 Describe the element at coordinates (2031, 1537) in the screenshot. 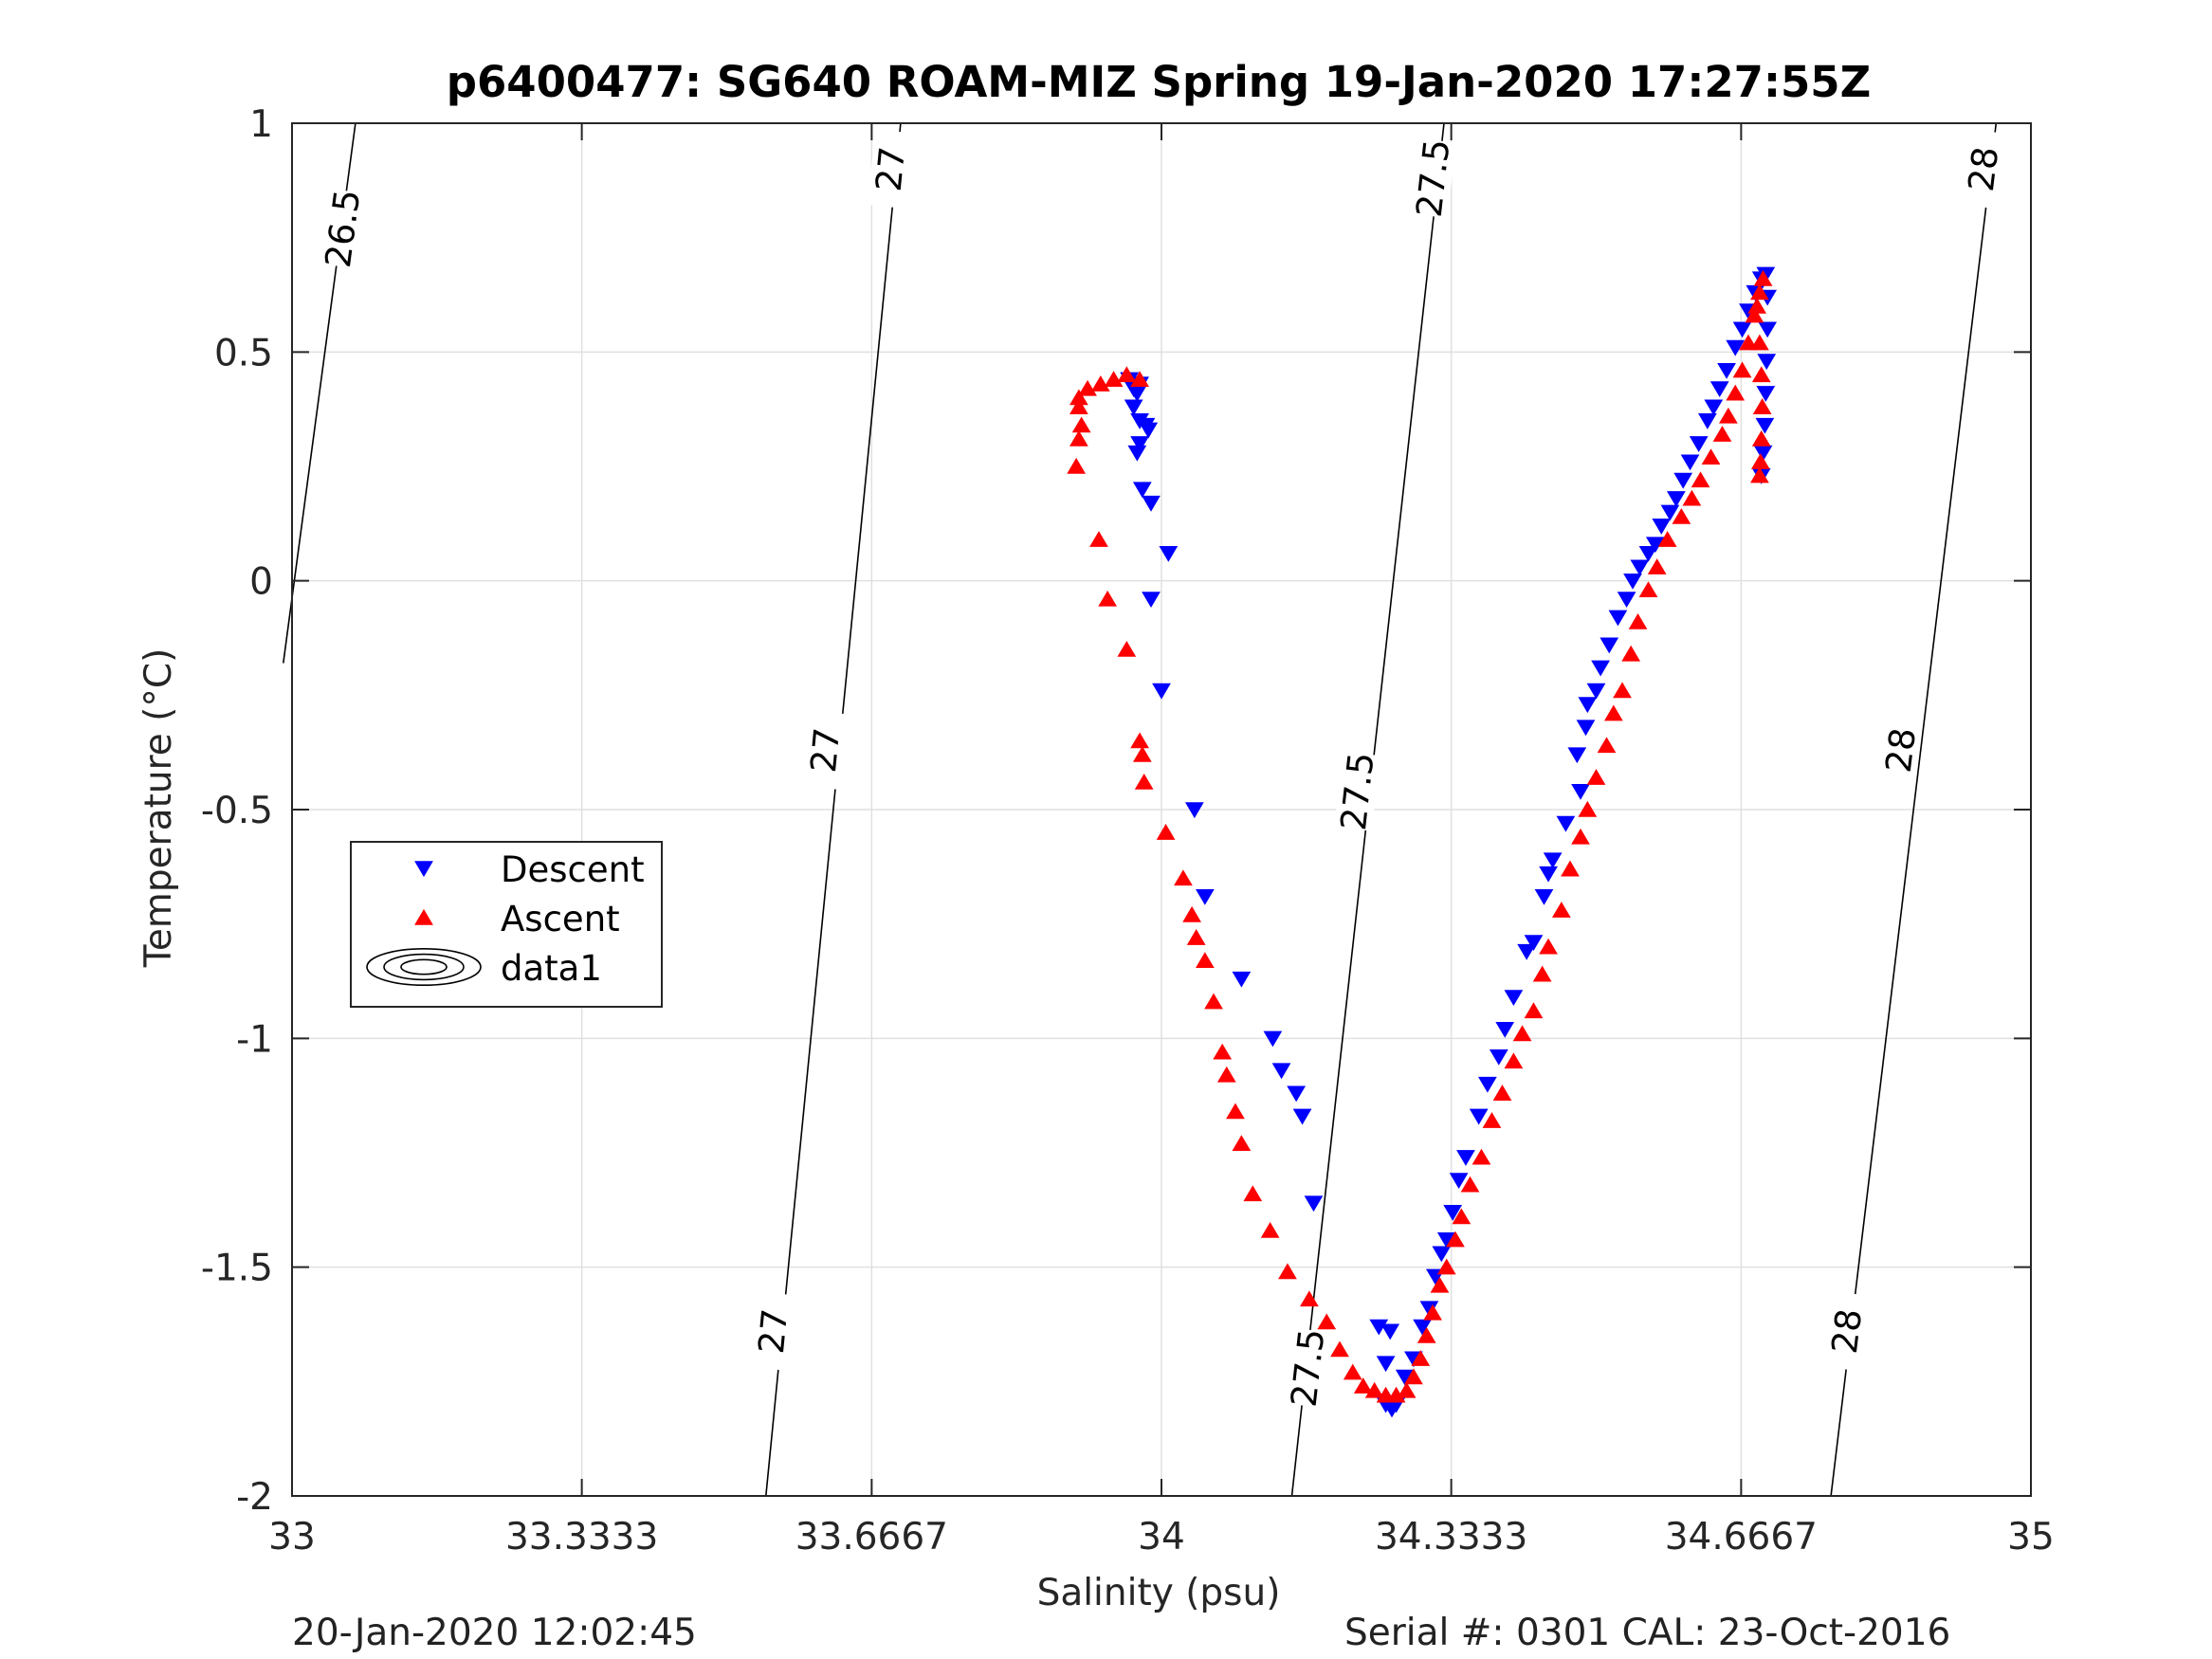

I see `x-tick-label: 35` at that location.